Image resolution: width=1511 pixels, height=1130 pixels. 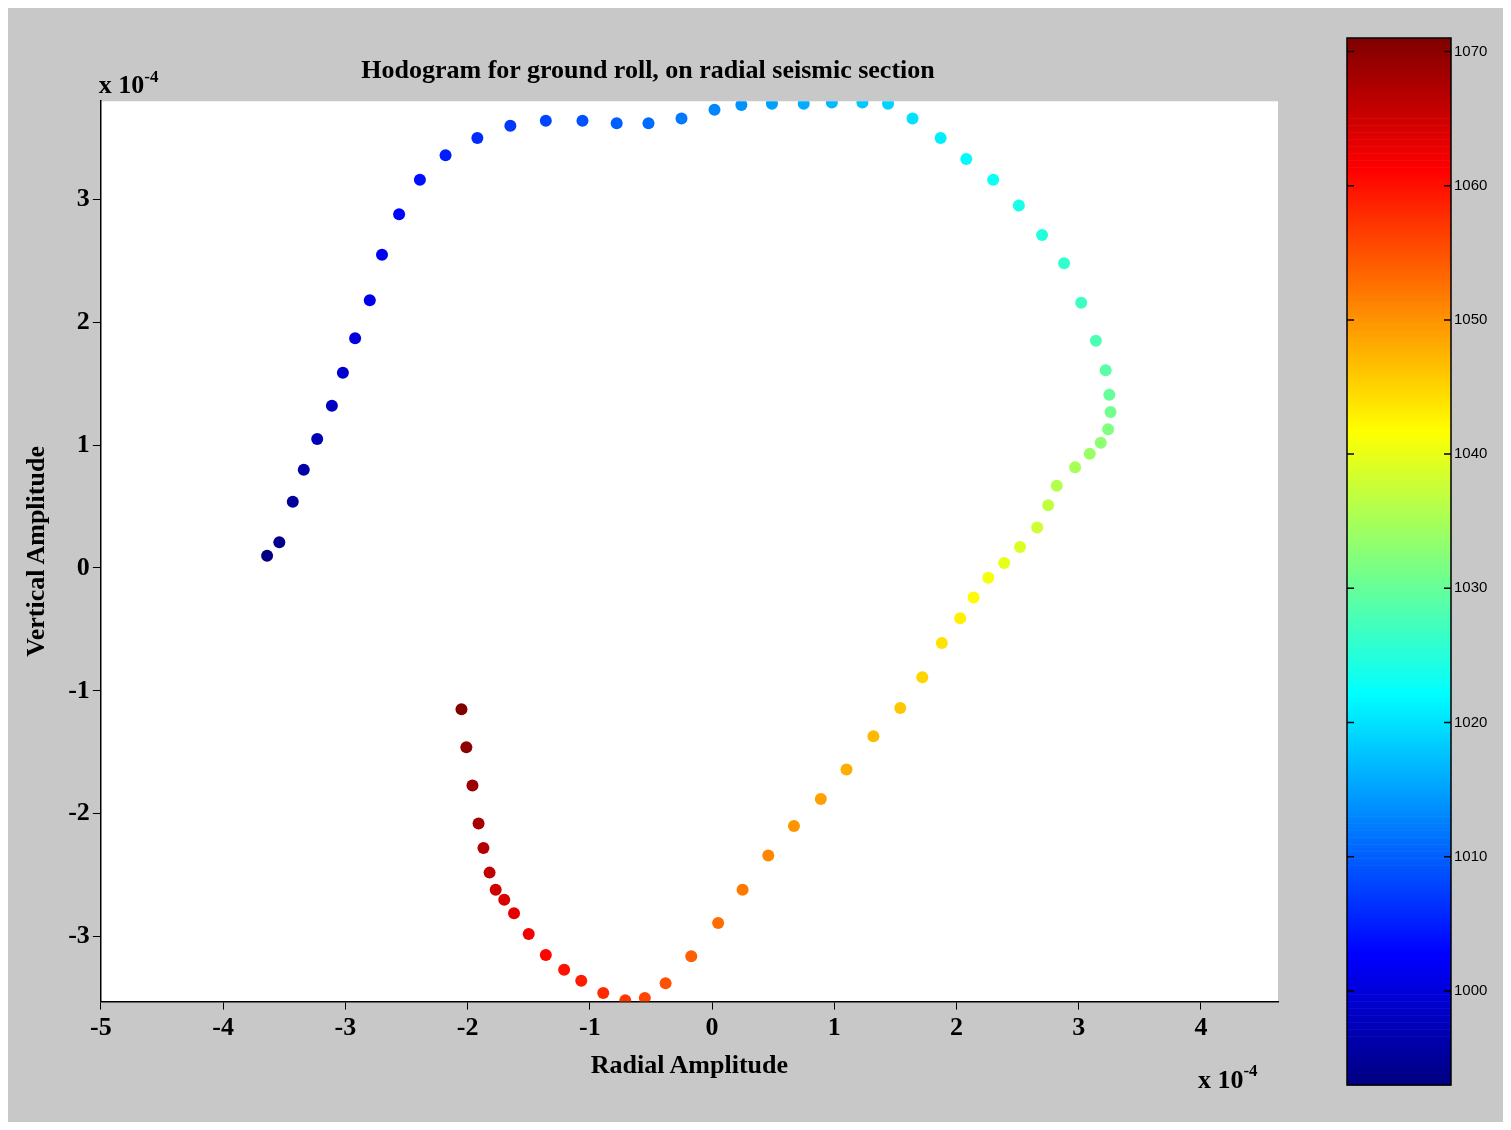 I want to click on y-axis-title: Vertical Amplitude, so click(x=36, y=551).